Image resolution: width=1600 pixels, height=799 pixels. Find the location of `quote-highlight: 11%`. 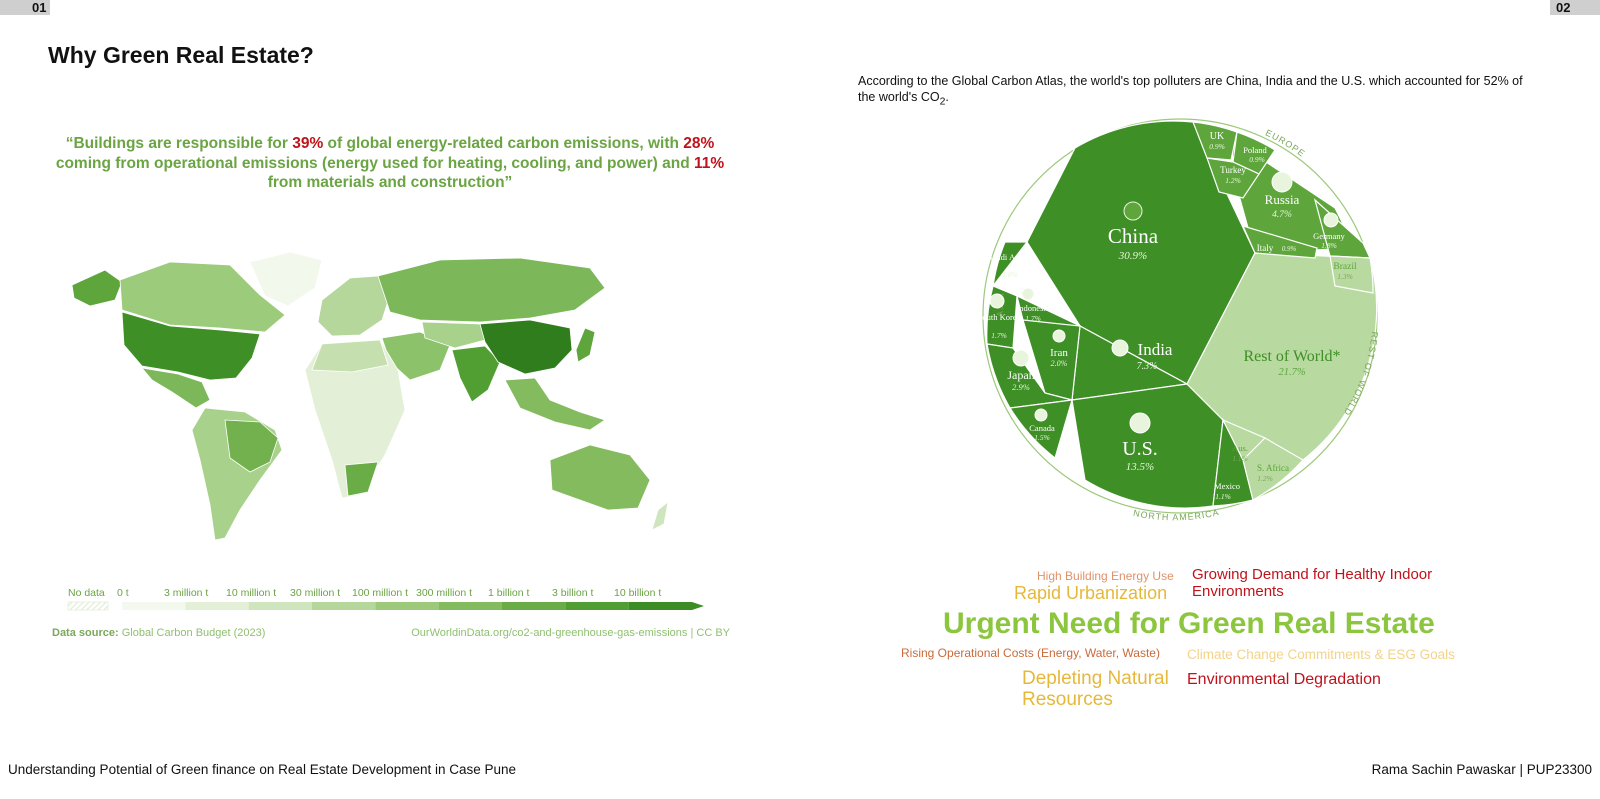

quote-highlight: 11% is located at coordinates (709, 163).